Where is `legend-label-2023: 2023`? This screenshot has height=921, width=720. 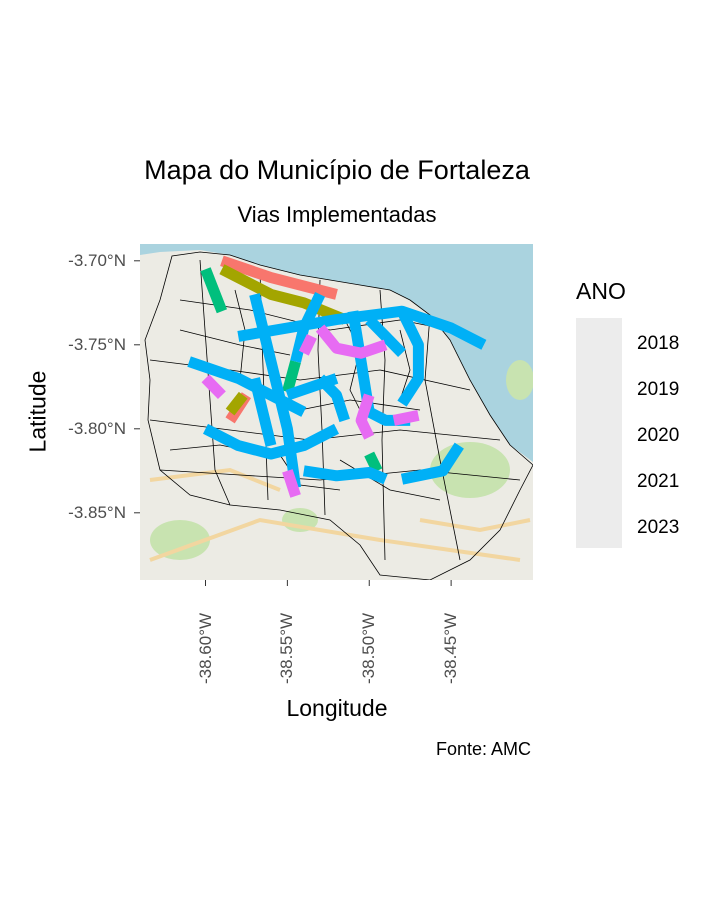 legend-label-2023: 2023 is located at coordinates (658, 527).